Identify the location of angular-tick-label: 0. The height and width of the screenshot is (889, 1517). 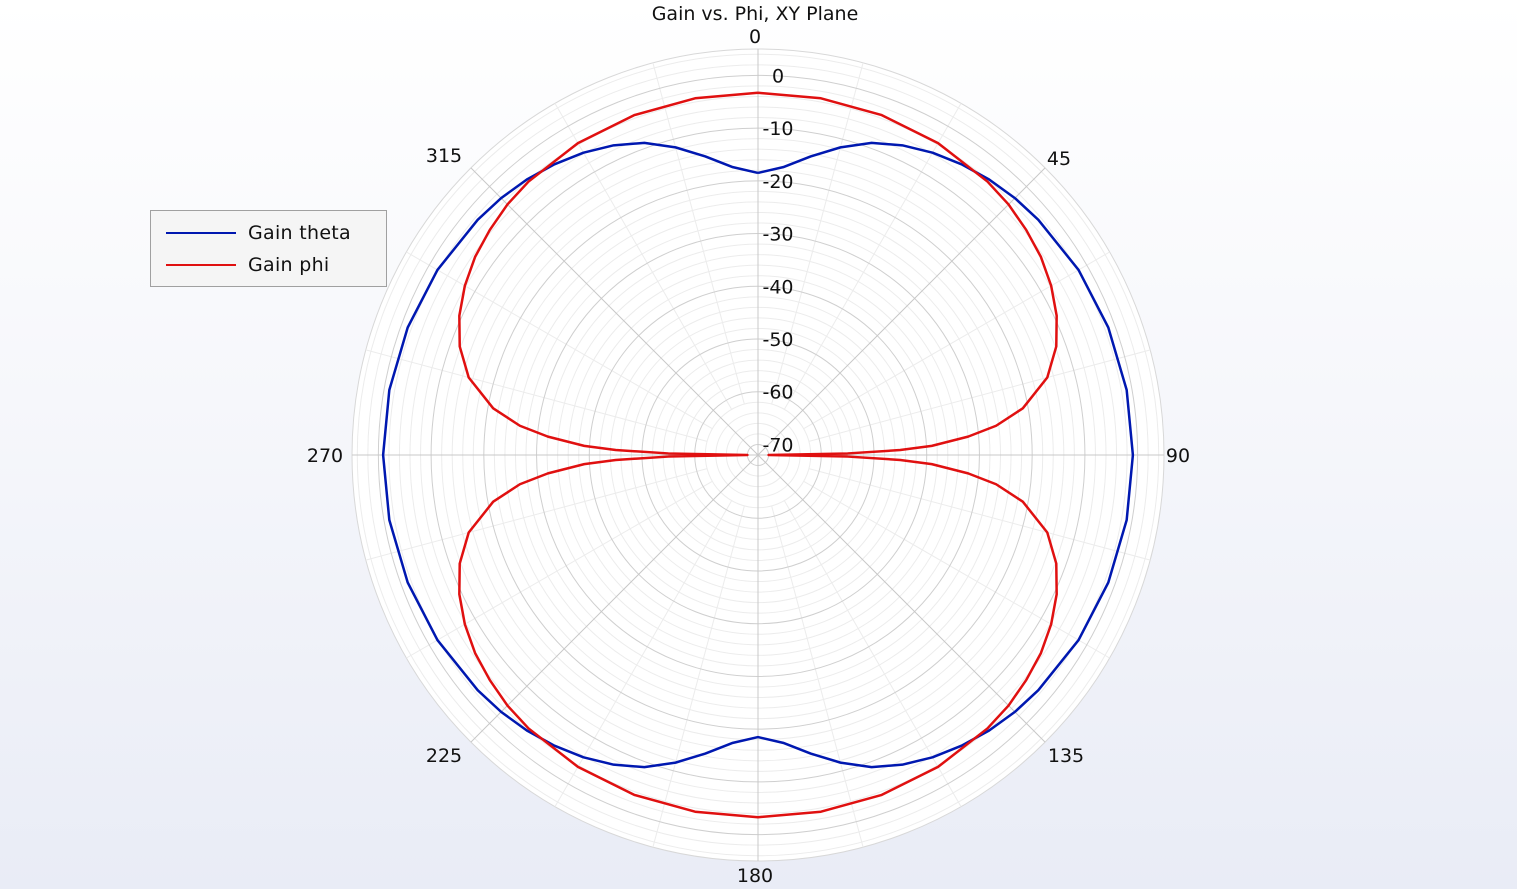
(755, 37).